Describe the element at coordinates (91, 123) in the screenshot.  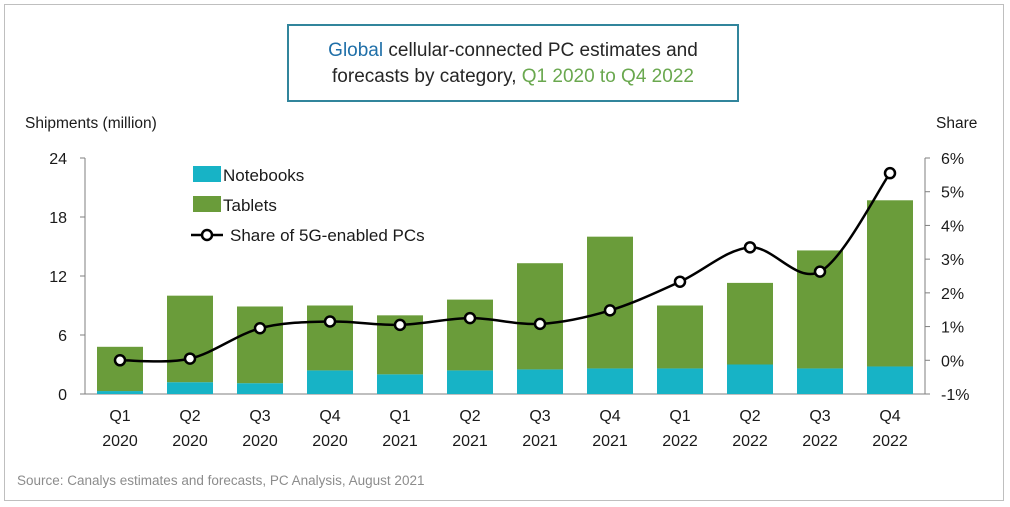
I see `left-axis-title: Shipments (million)` at that location.